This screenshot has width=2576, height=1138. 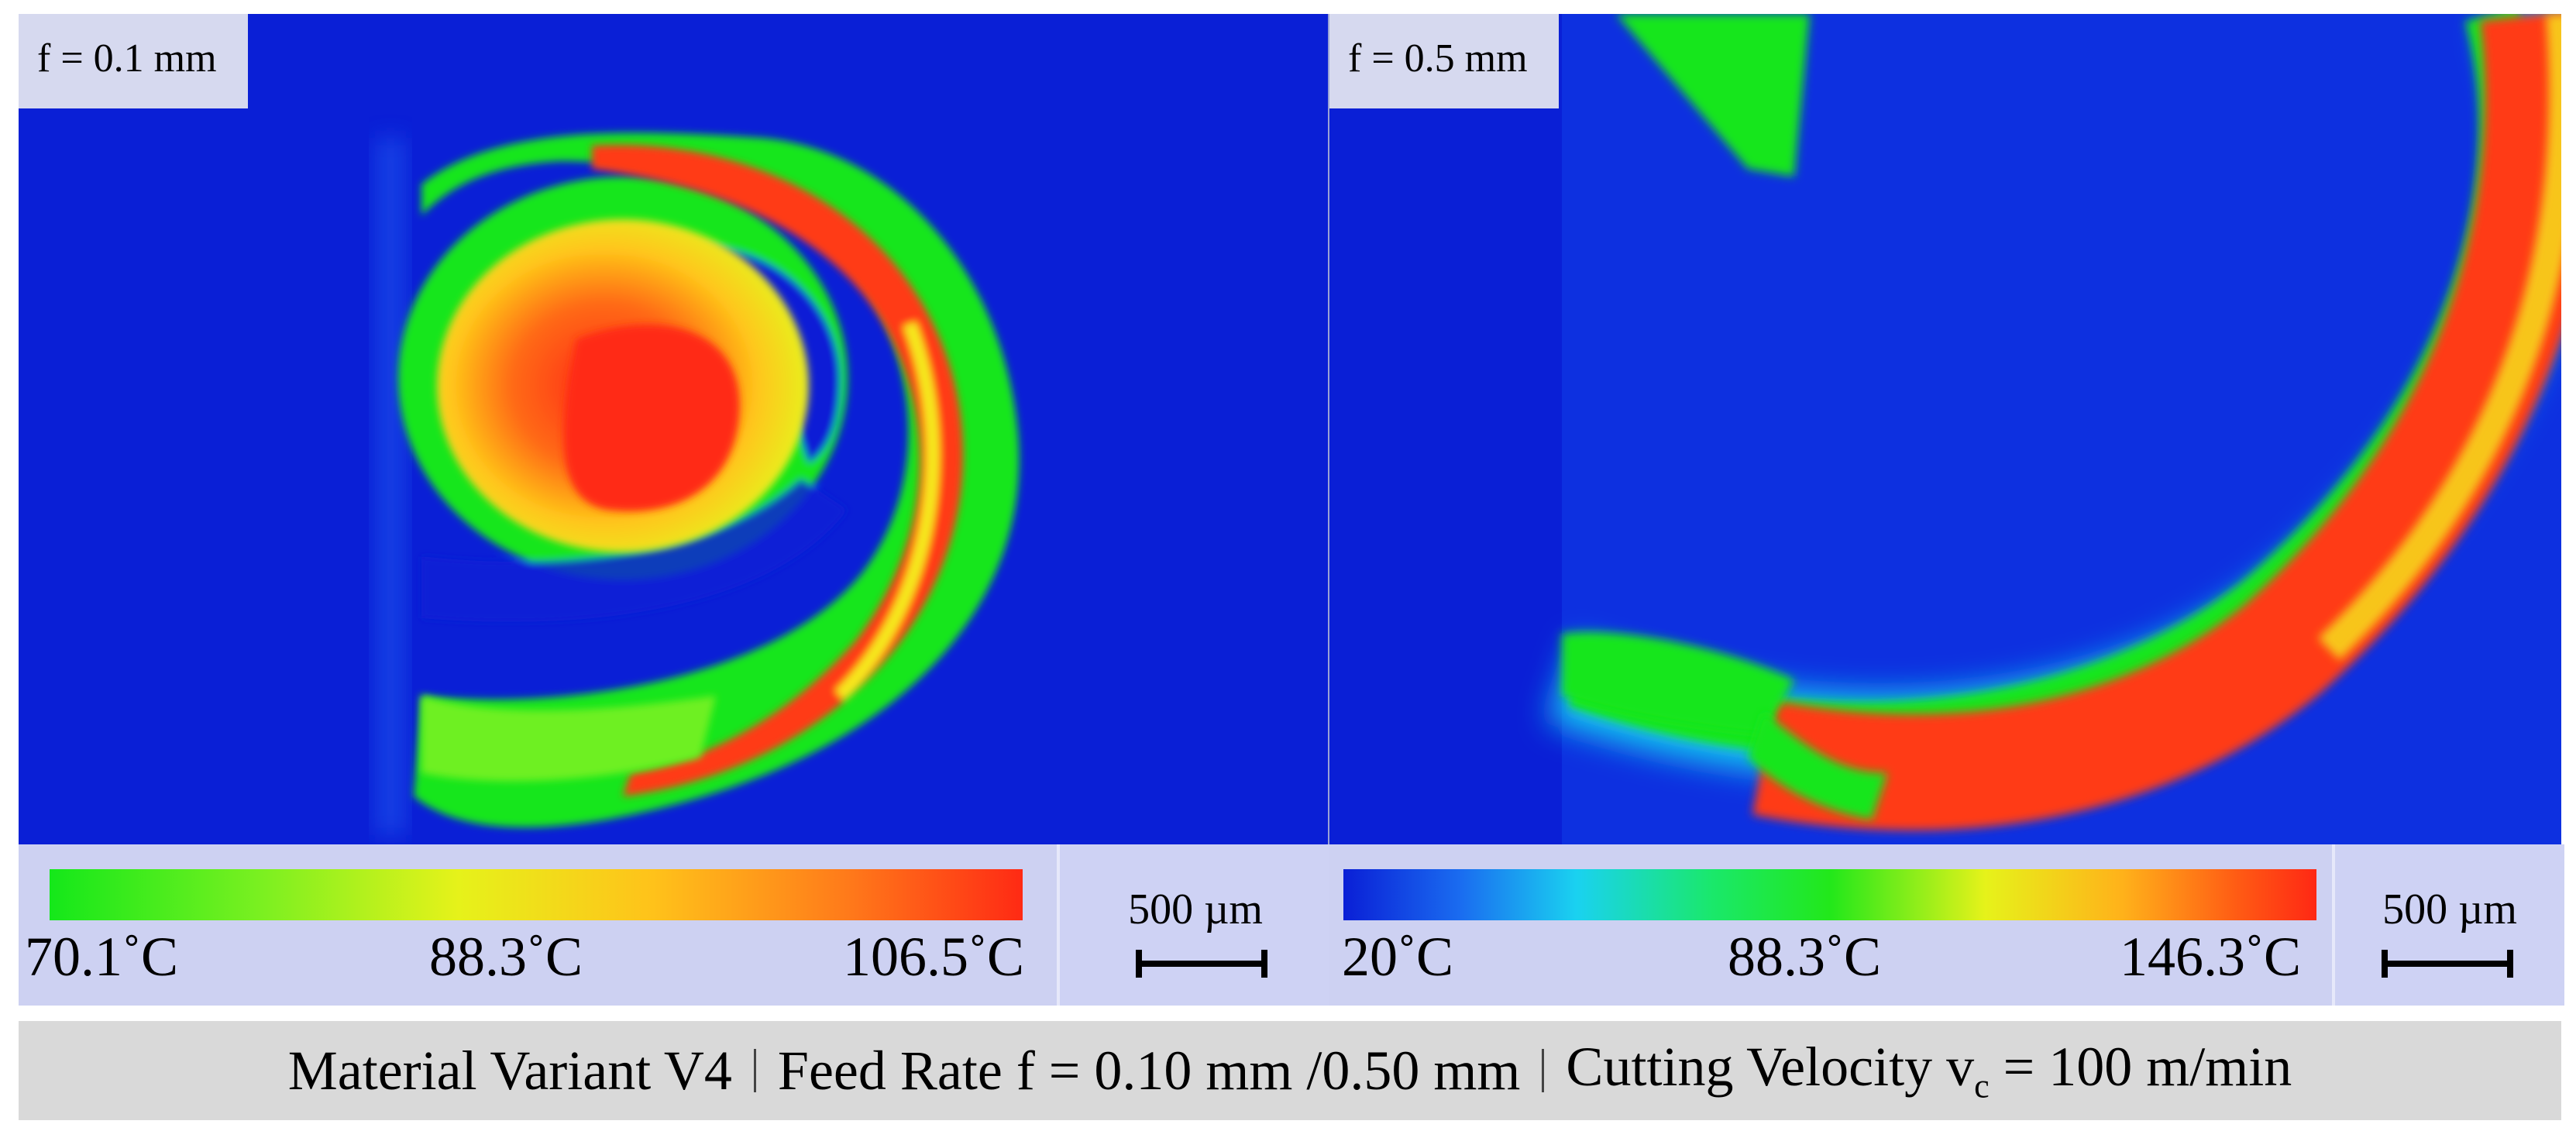 I want to click on legend-max-left: 106.5˚C, so click(x=933, y=957).